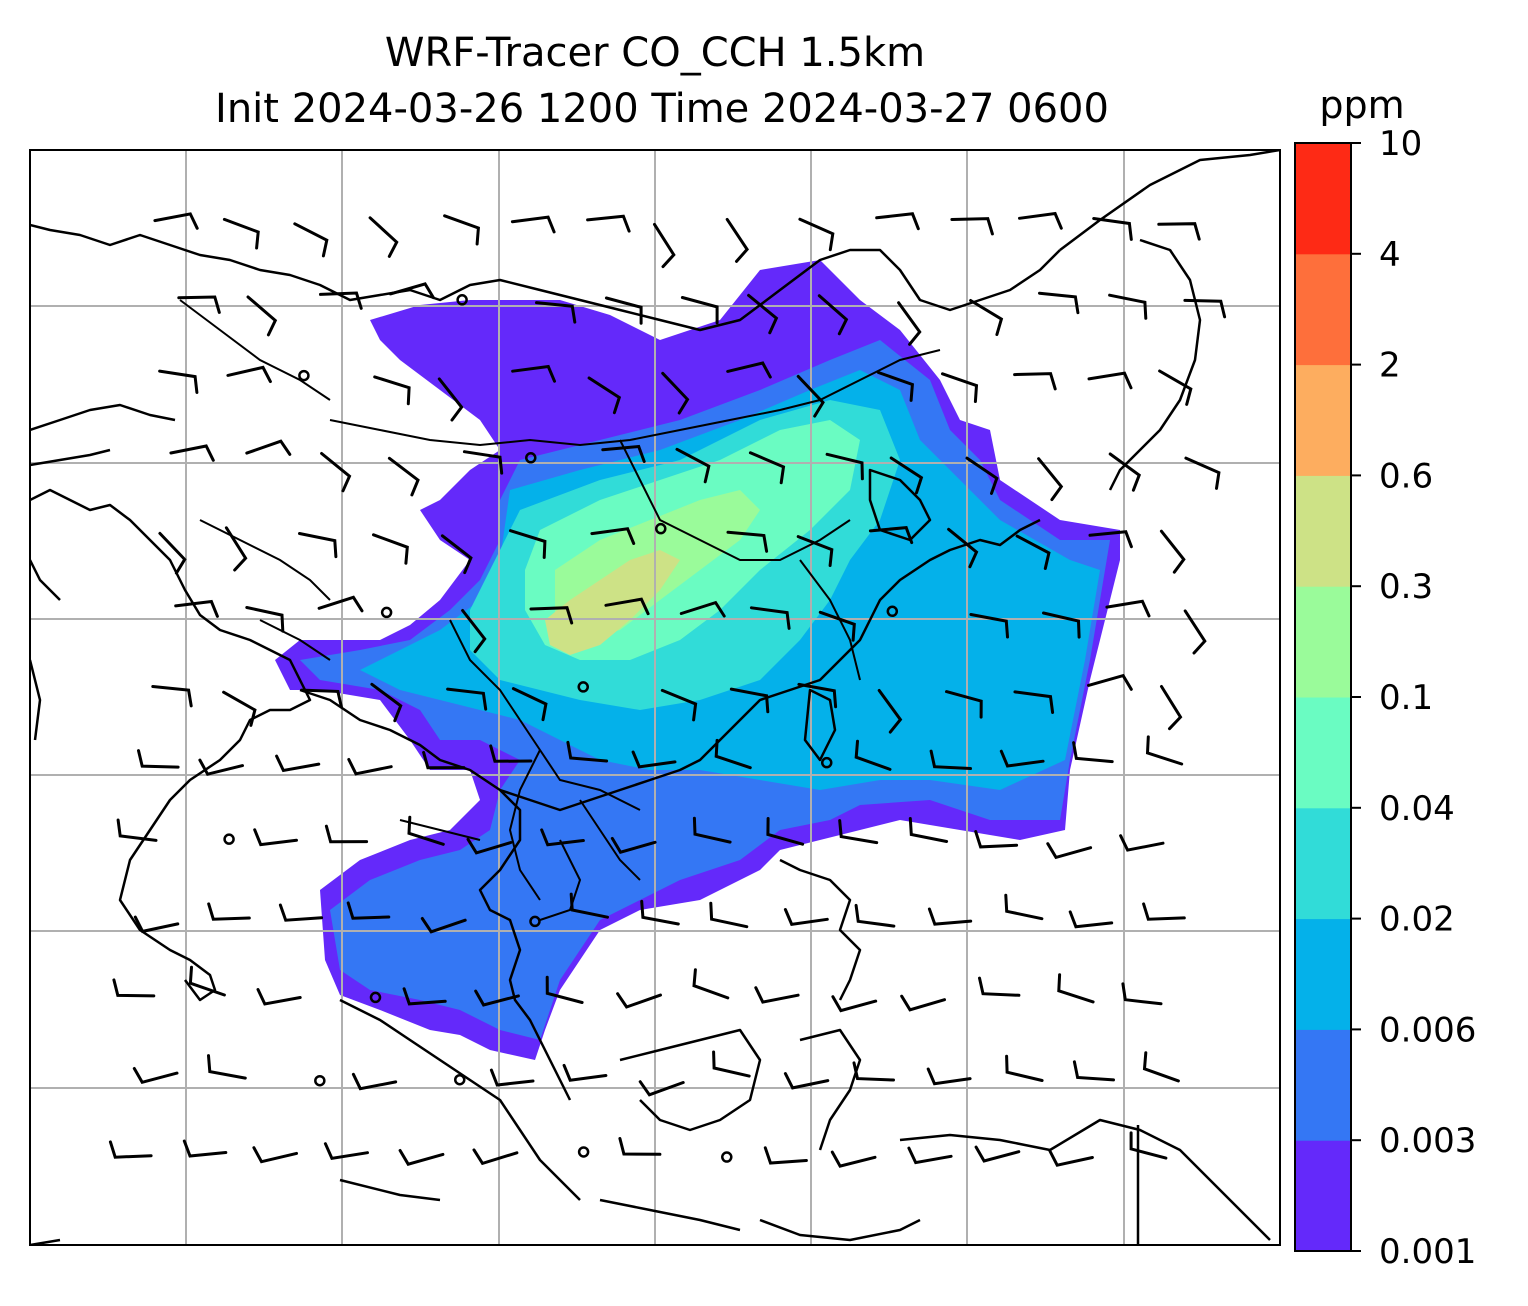 This screenshot has height=1306, width=1528. I want to click on colorbar-tick-label: 0.1, so click(1406, 698).